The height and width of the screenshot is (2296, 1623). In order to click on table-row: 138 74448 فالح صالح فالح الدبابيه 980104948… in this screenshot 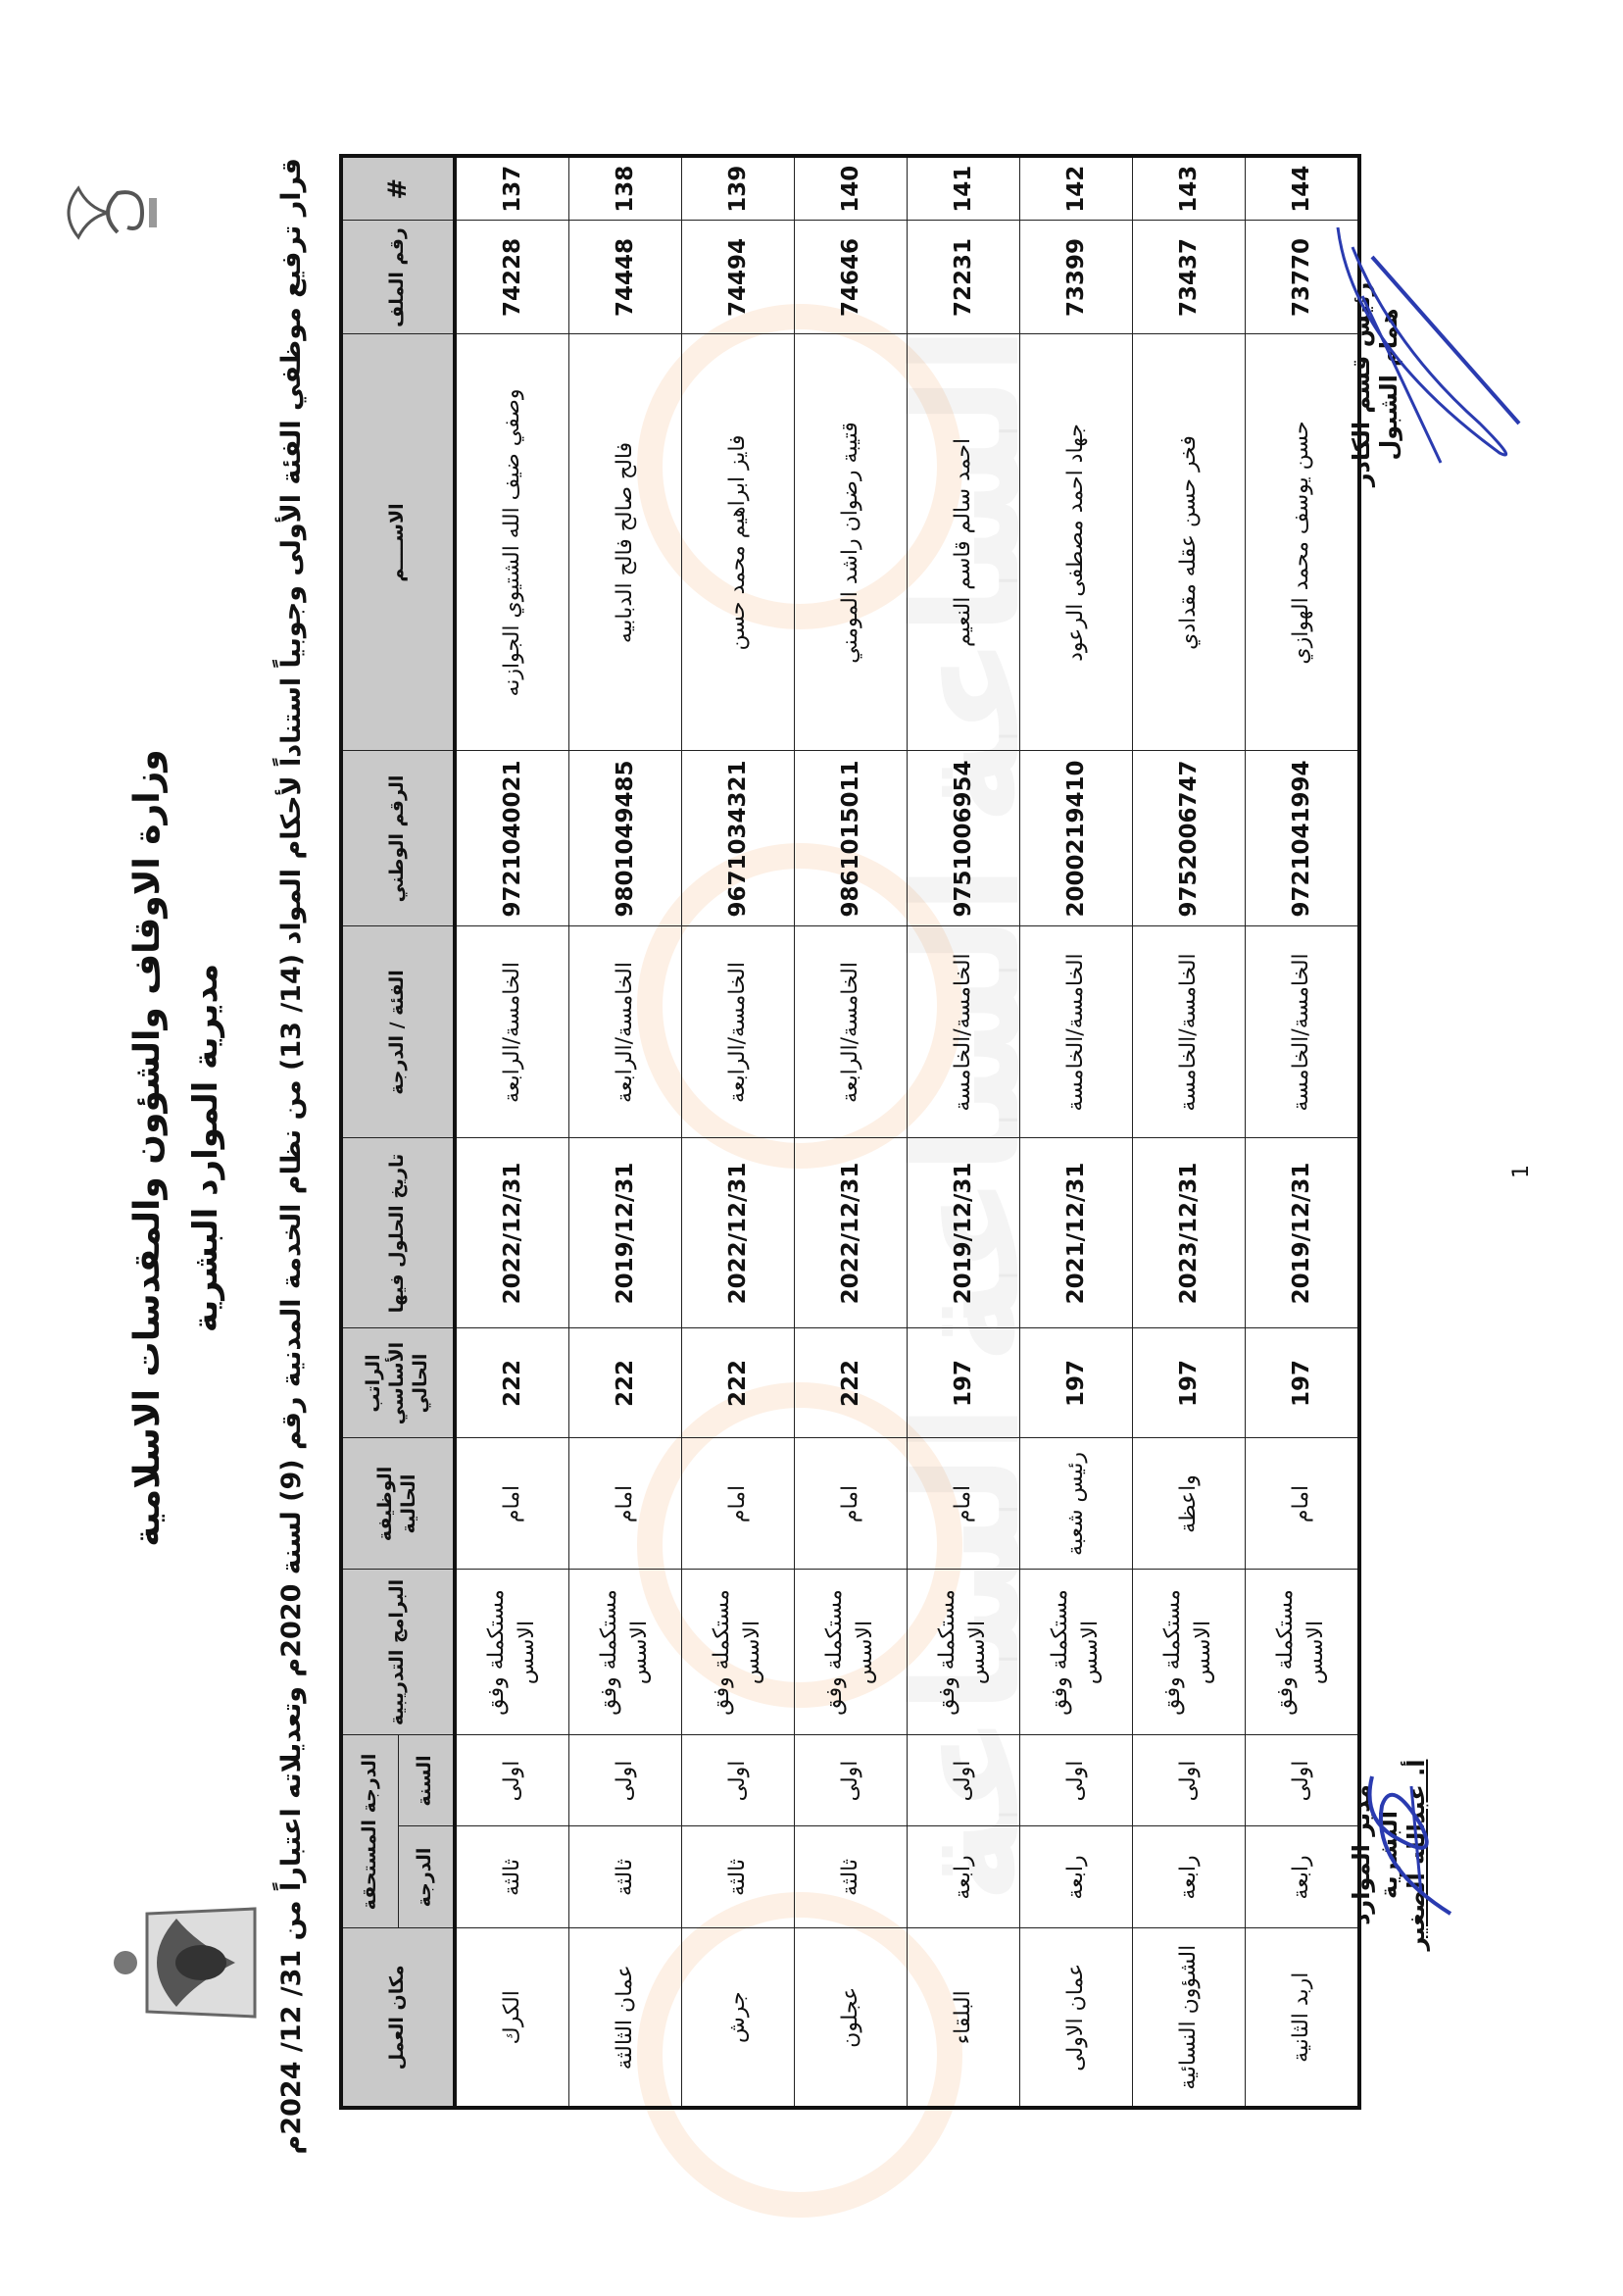, I will do `click(625, 1131)`.